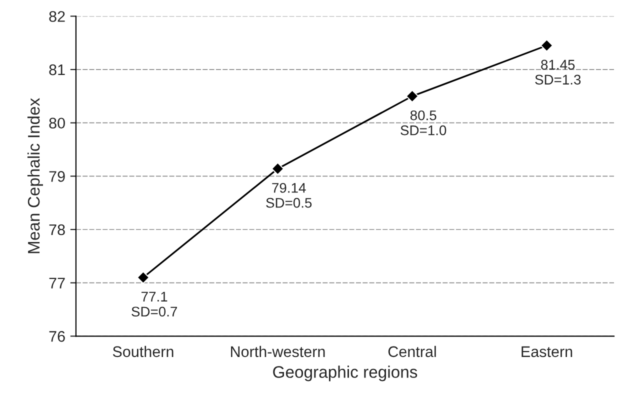 The width and height of the screenshot is (633, 405). Describe the element at coordinates (154, 304) in the screenshot. I see `data-label: 77.1 SD=0.7` at that location.